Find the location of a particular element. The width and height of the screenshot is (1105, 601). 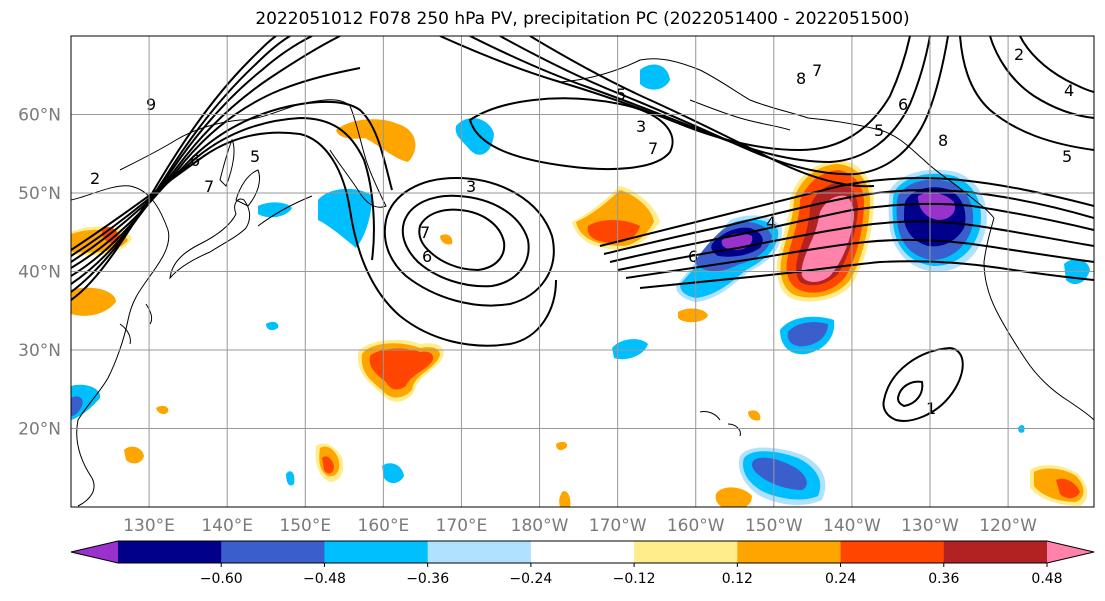

longitude-label: 170°W is located at coordinates (618, 526).